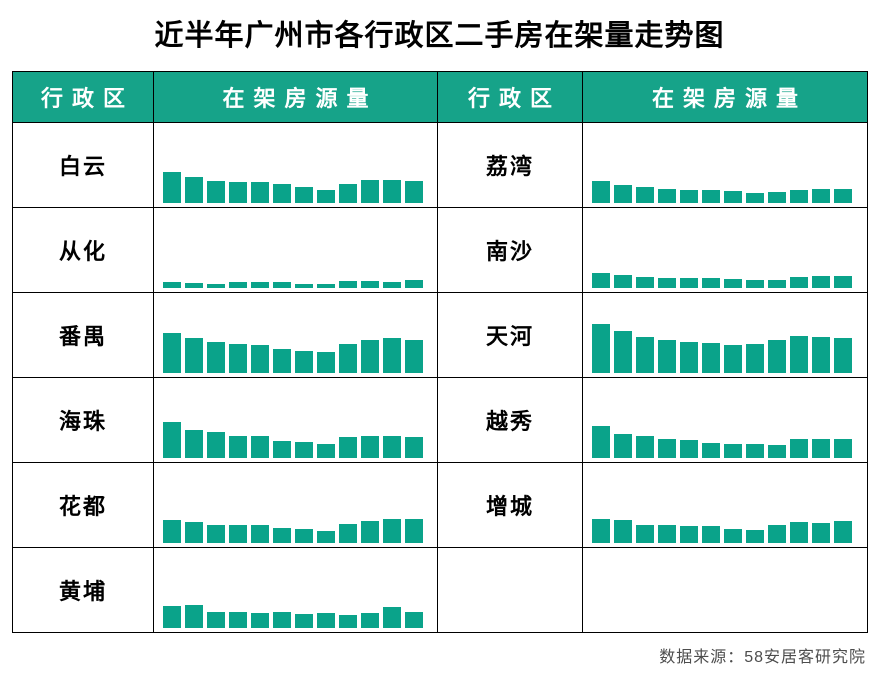 Image resolution: width=879 pixels, height=676 pixels. Describe the element at coordinates (510, 250) in the screenshot. I see `district-cell-nansha: 南沙` at that location.